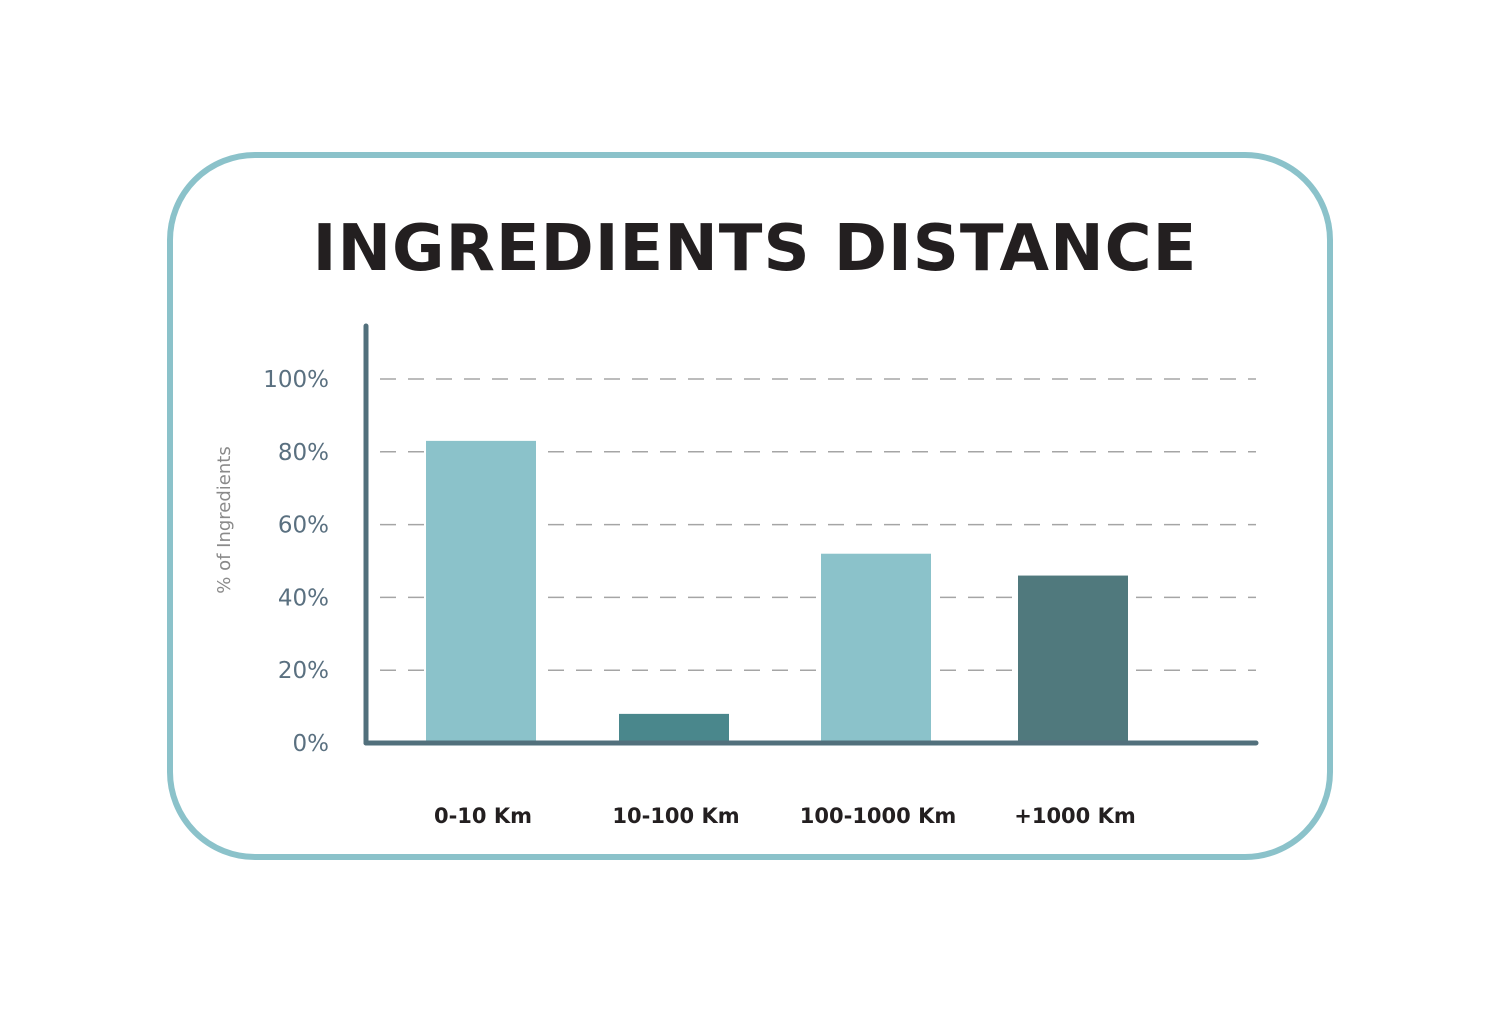  What do you see at coordinates (296, 380) in the screenshot?
I see `y-tick-label: 100%` at bounding box center [296, 380].